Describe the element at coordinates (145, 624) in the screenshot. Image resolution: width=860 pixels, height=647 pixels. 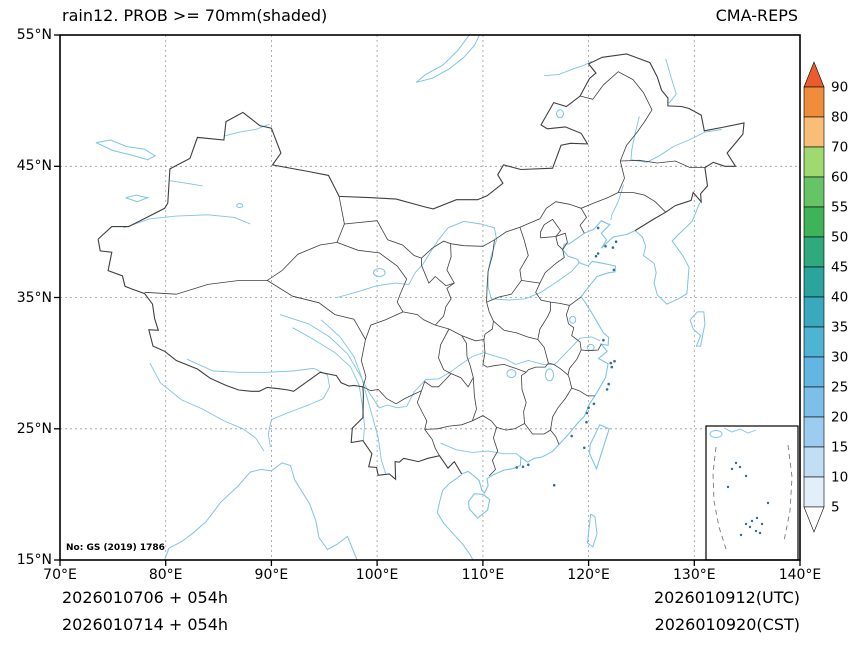
I see `init-time-cst: 2026010714 + 054h` at that location.